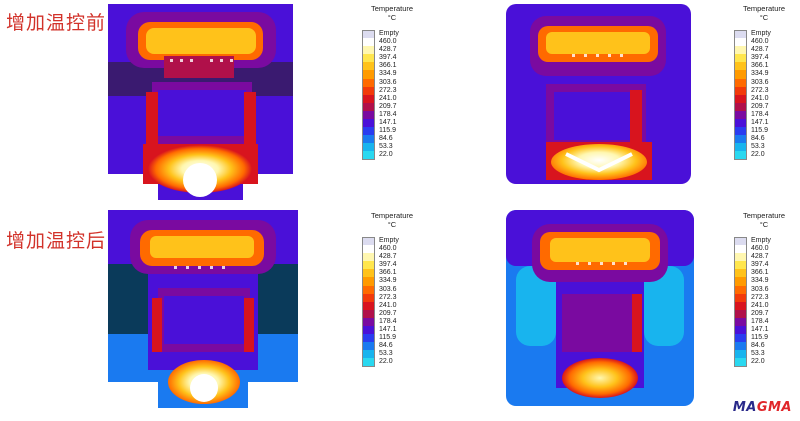 The height and width of the screenshot is (421, 800). What do you see at coordinates (760, 257) in the screenshot?
I see `legend-value: 428.7` at bounding box center [760, 257].